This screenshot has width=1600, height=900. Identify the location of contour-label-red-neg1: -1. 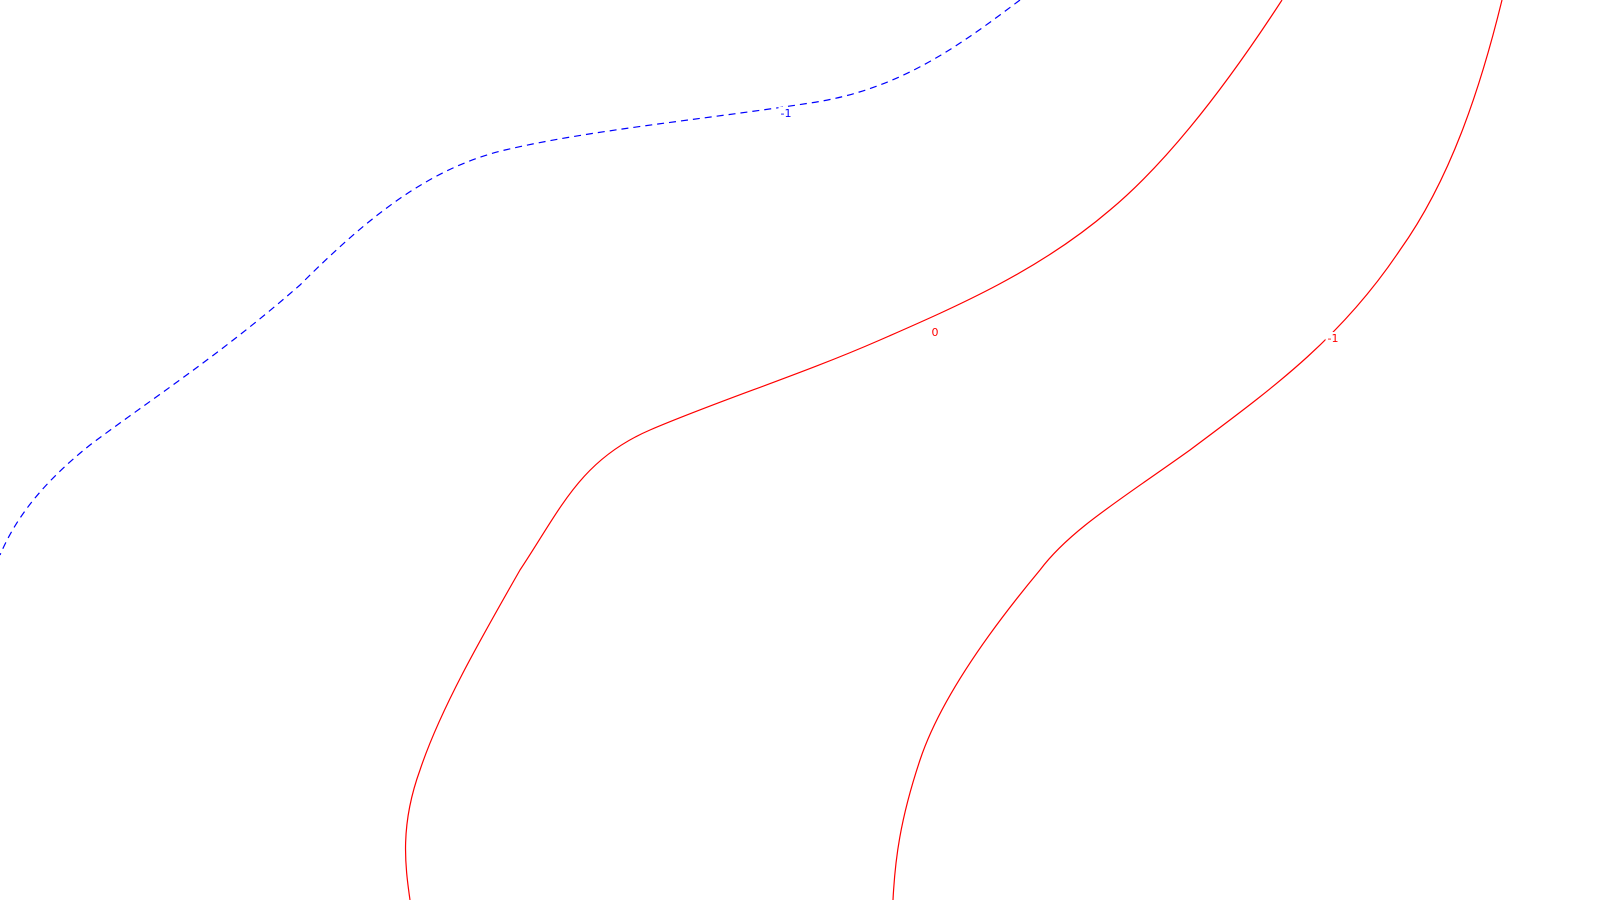
(1333, 338).